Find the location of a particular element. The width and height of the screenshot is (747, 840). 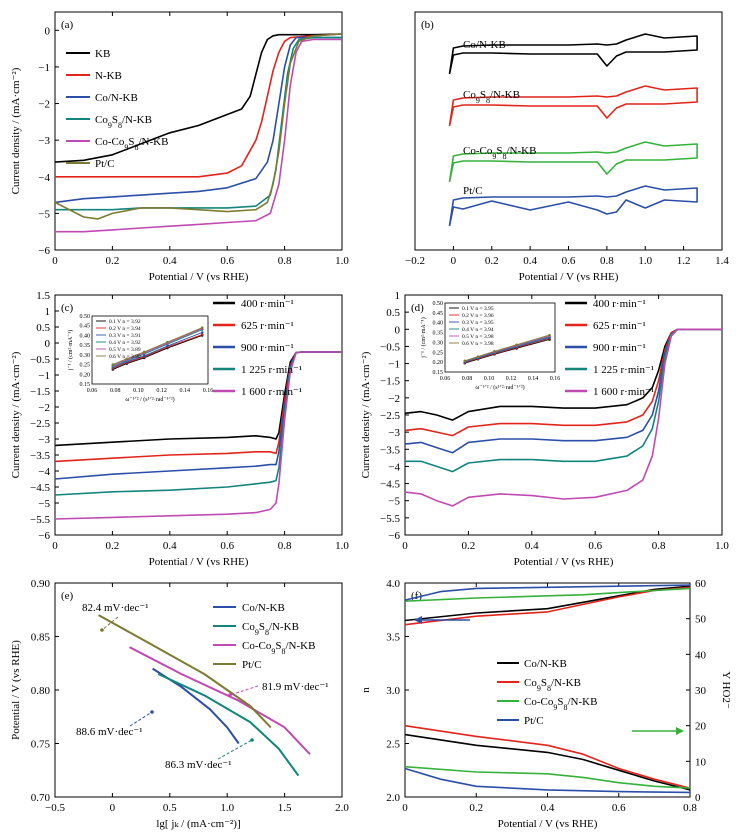

panel-c-inset-xtick-label: 0.08 is located at coordinates (115, 391).